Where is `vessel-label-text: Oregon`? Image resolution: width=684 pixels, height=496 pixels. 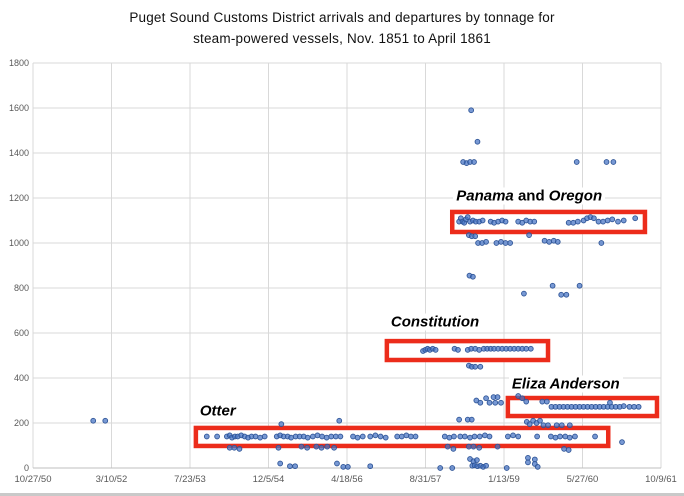
vessel-label-text: Oregon is located at coordinates (575, 196).